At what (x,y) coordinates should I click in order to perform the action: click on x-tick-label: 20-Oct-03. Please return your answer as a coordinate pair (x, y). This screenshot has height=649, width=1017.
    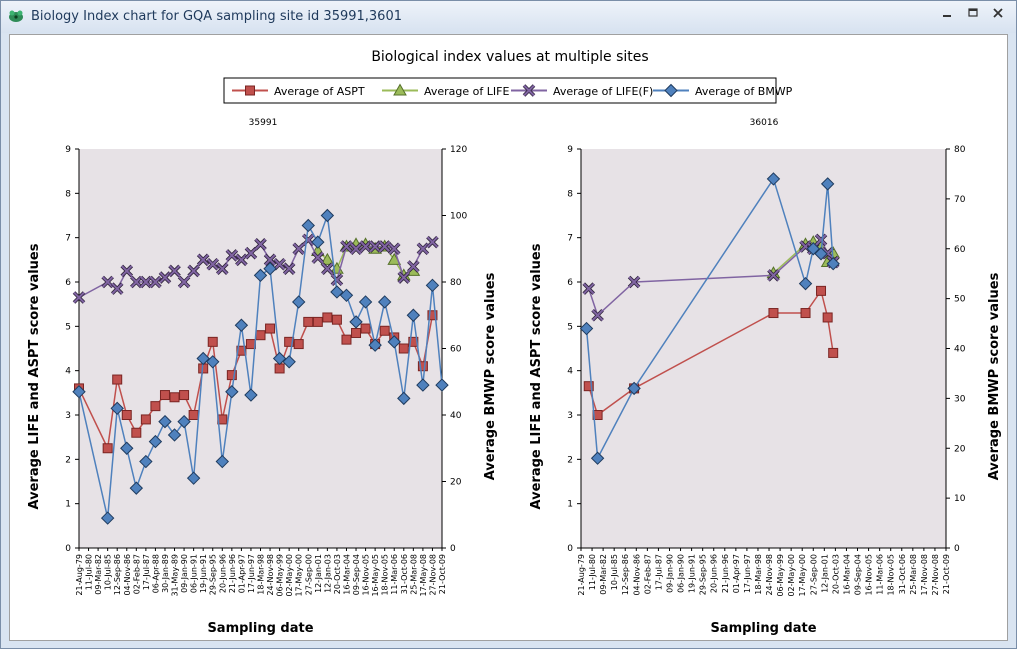
    Looking at the image, I should click on (835, 574).